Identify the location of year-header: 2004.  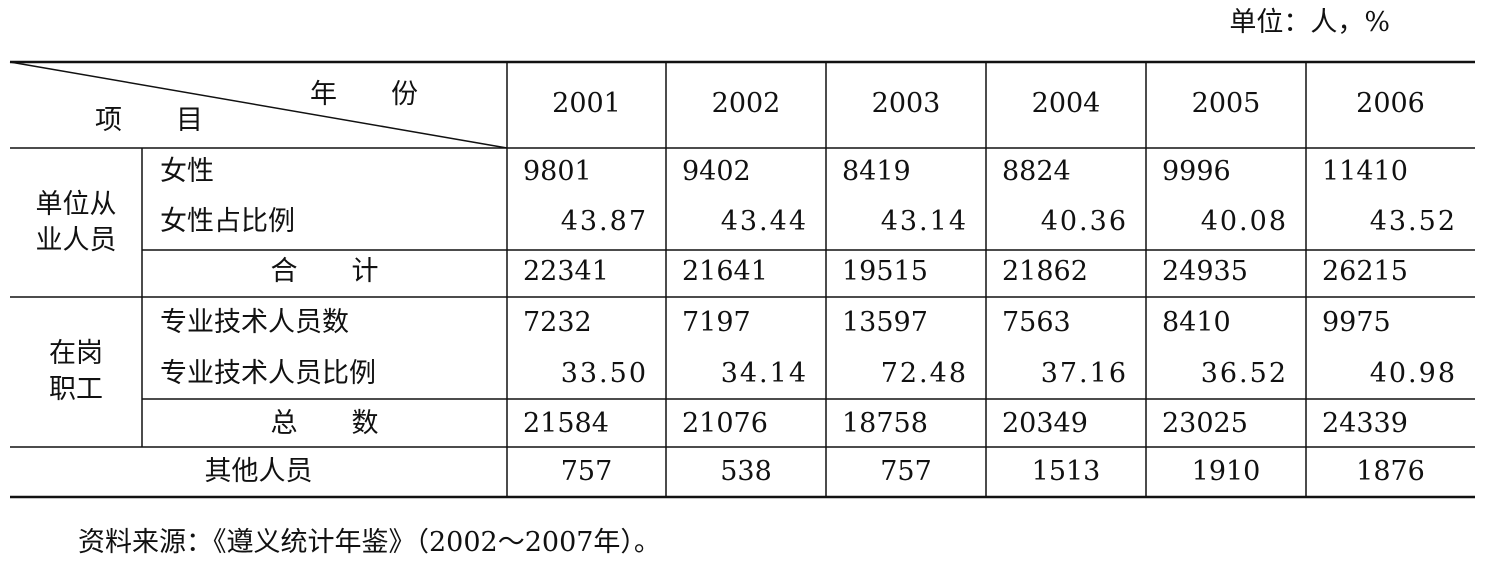
(1066, 103).